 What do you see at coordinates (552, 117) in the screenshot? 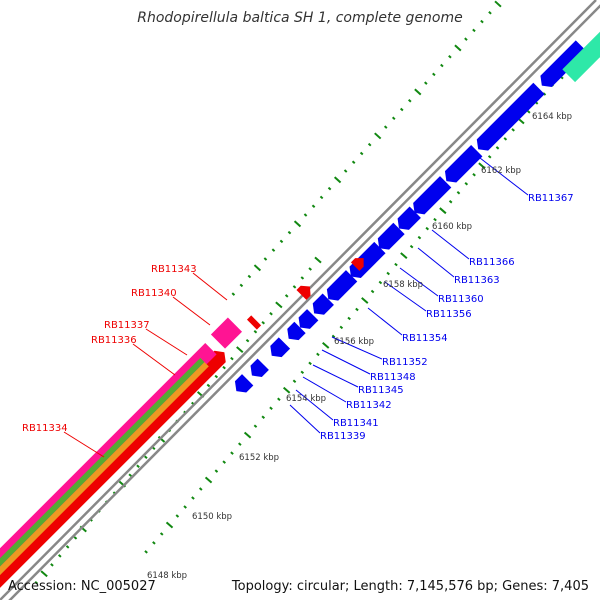
I see `scale-label: 6164 kbp` at bounding box center [552, 117].